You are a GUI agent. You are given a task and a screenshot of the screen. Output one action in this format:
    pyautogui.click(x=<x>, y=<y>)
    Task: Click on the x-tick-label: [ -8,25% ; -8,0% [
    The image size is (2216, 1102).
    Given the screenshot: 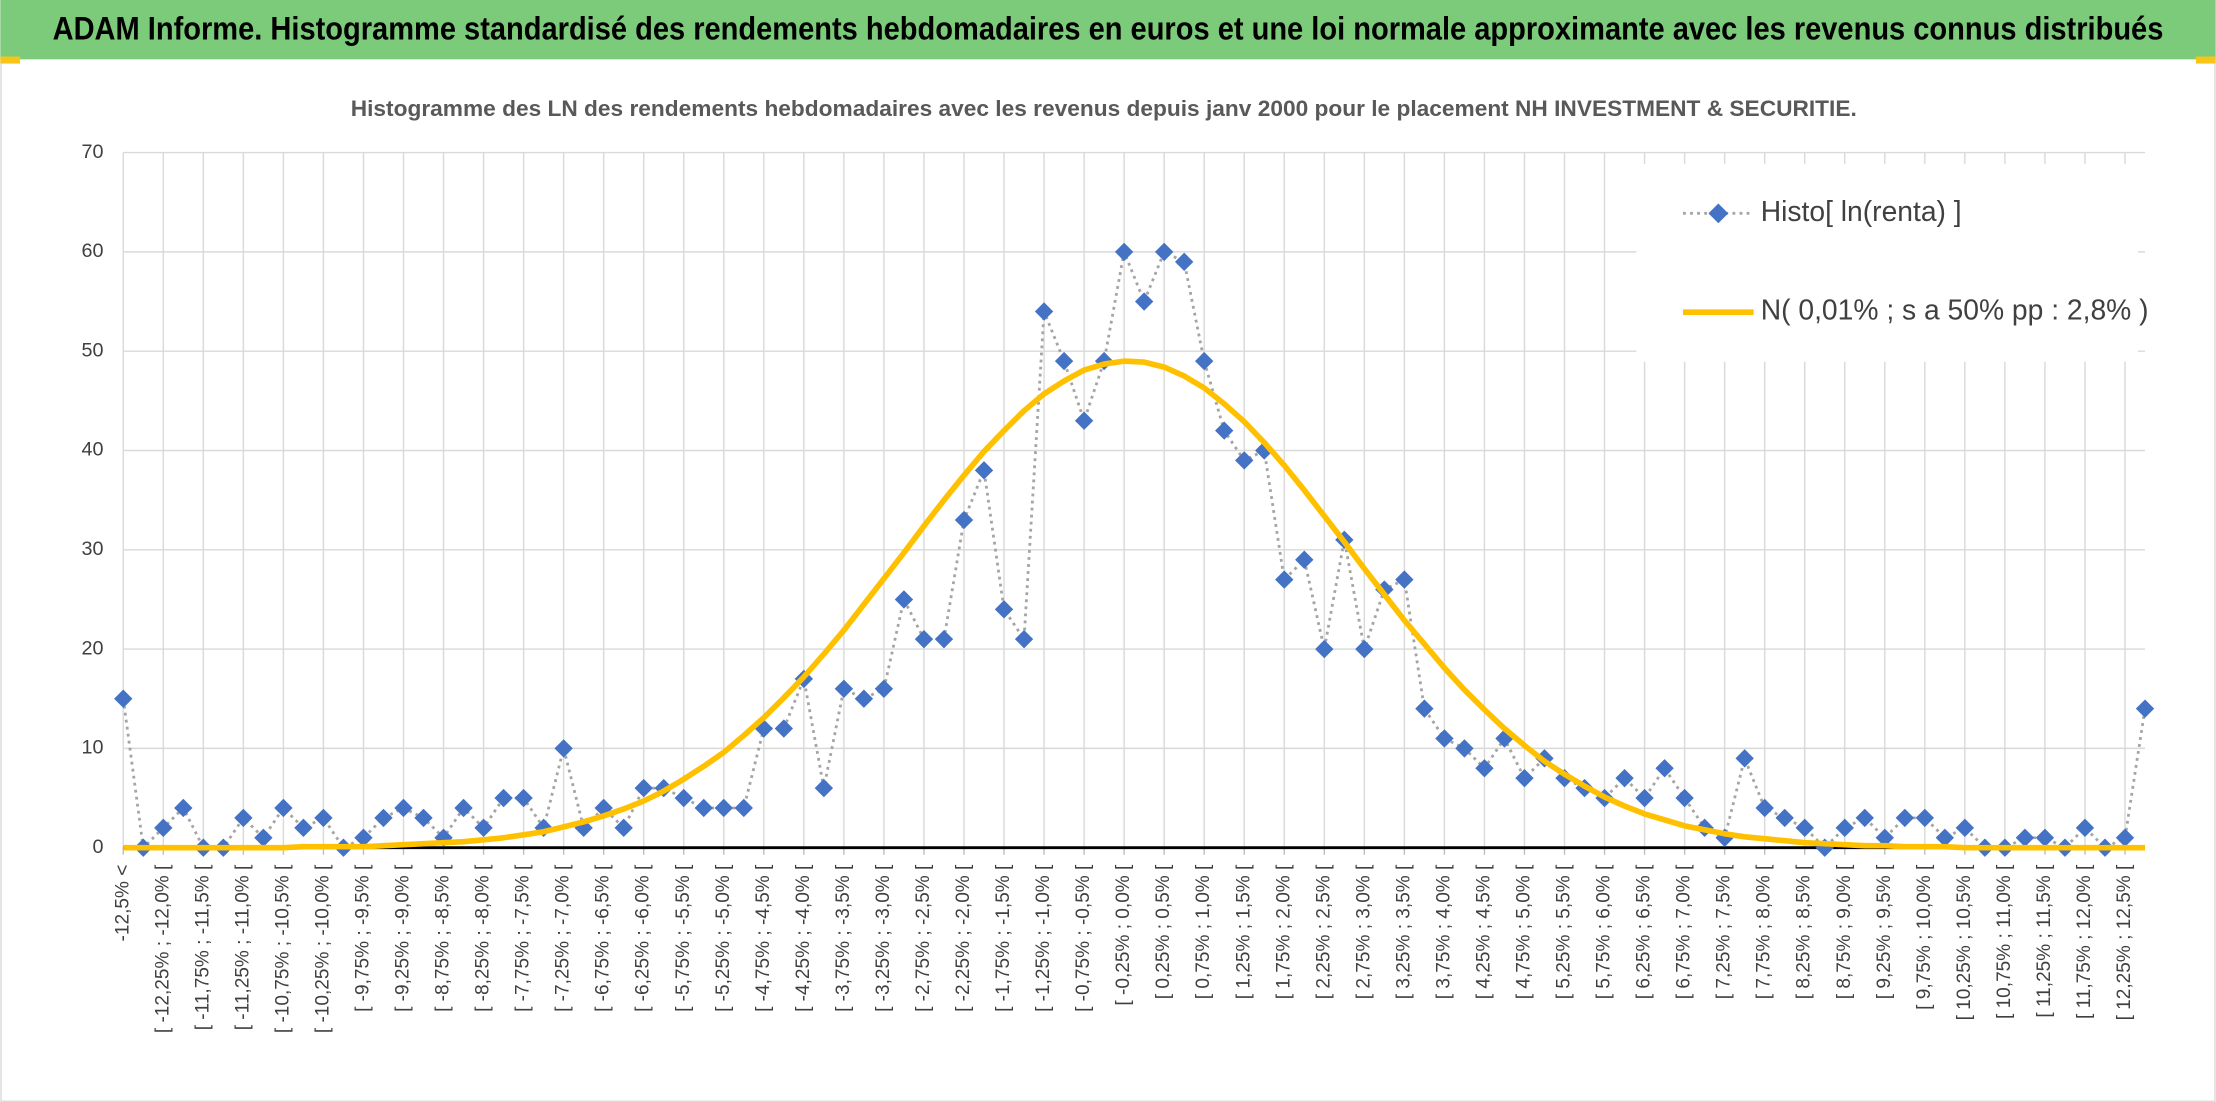 What is the action you would take?
    pyautogui.click(x=483, y=938)
    